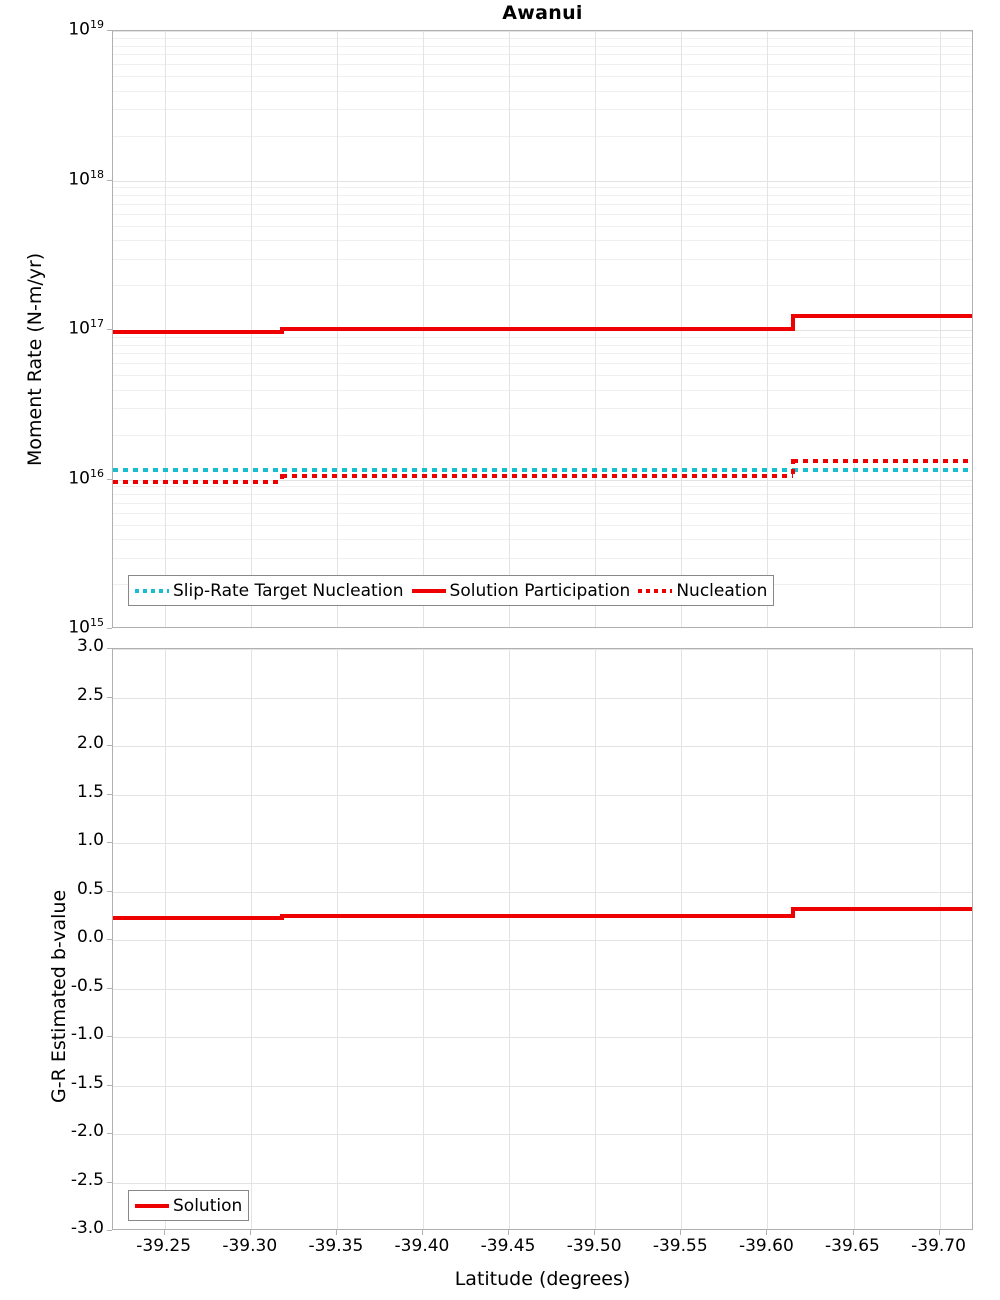 Image resolution: width=1000 pixels, height=1300 pixels. What do you see at coordinates (164, 1246) in the screenshot?
I see `x-axis-tick-label: -39.25` at bounding box center [164, 1246].